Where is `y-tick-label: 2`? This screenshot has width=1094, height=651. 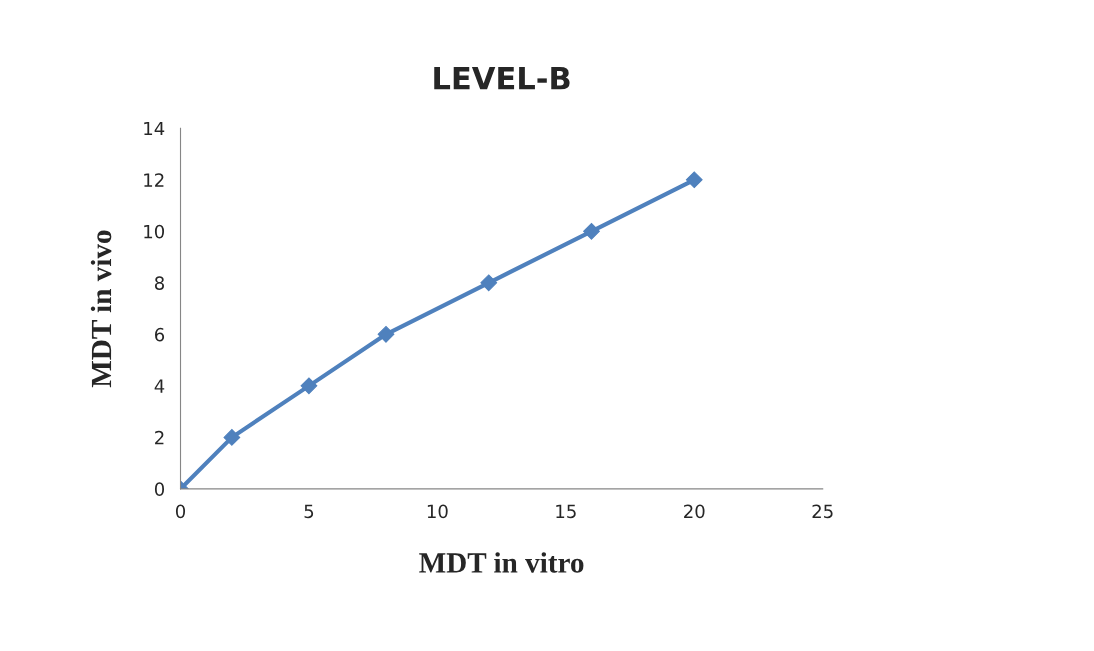 y-tick-label: 2 is located at coordinates (159, 437).